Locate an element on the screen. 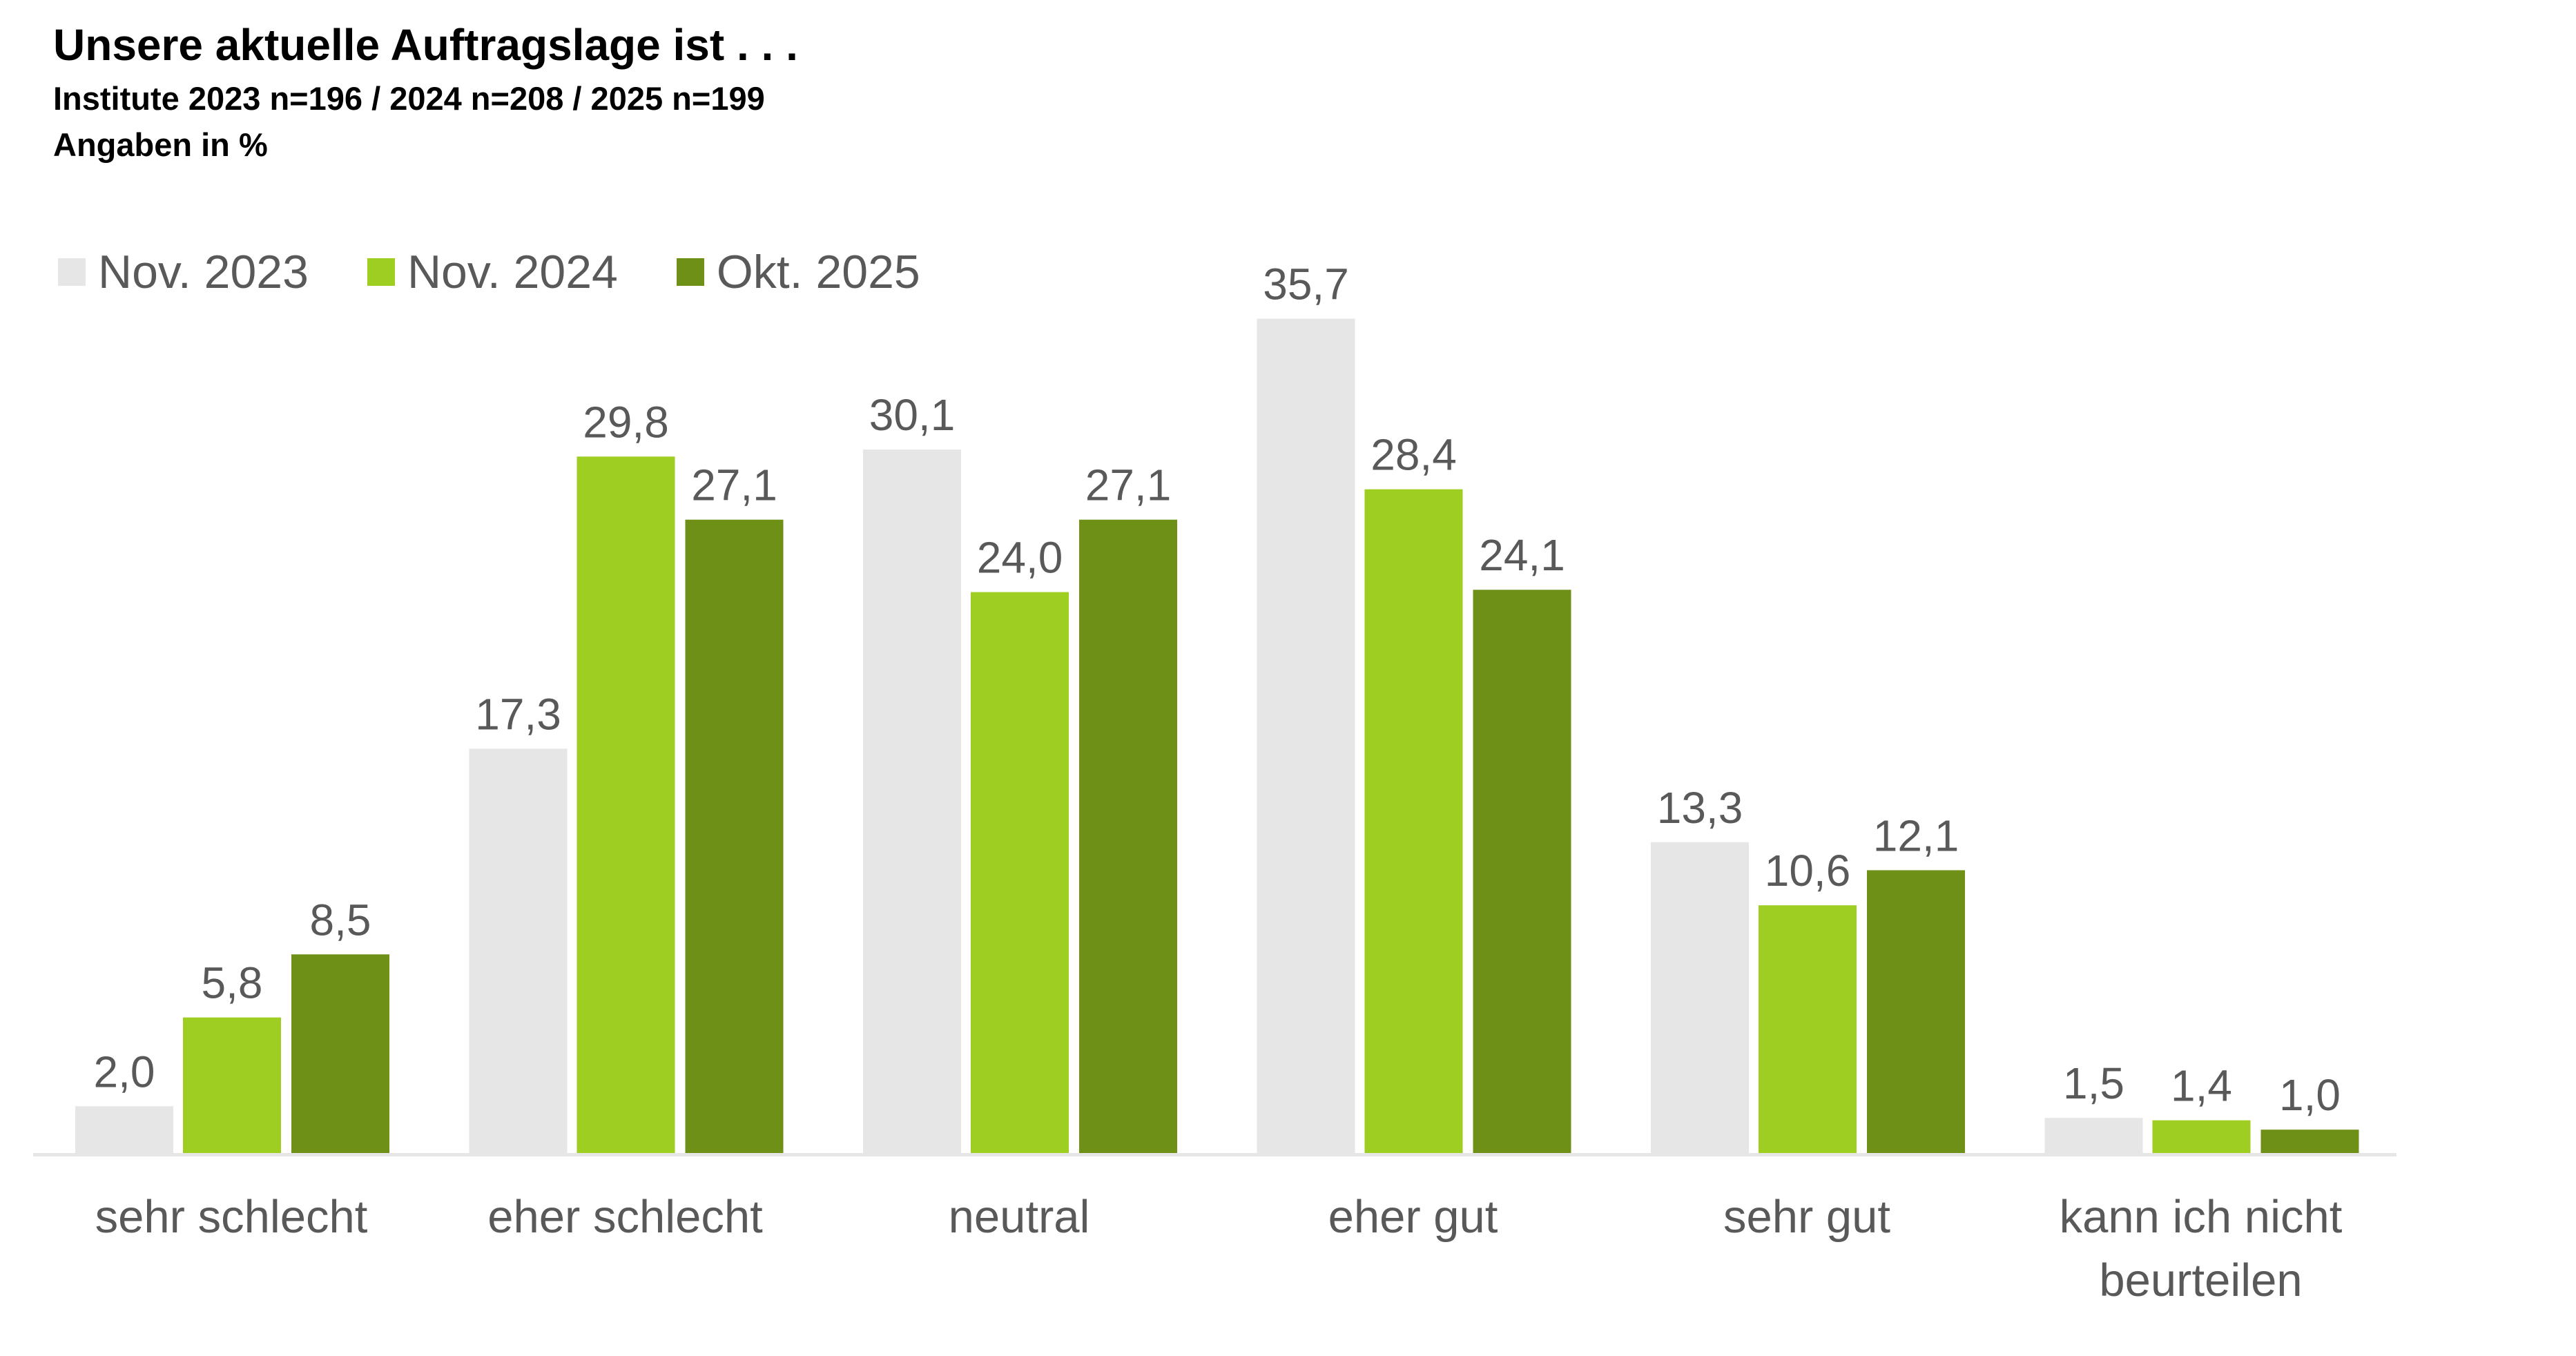  data-label: 1,5 is located at coordinates (2094, 1083).